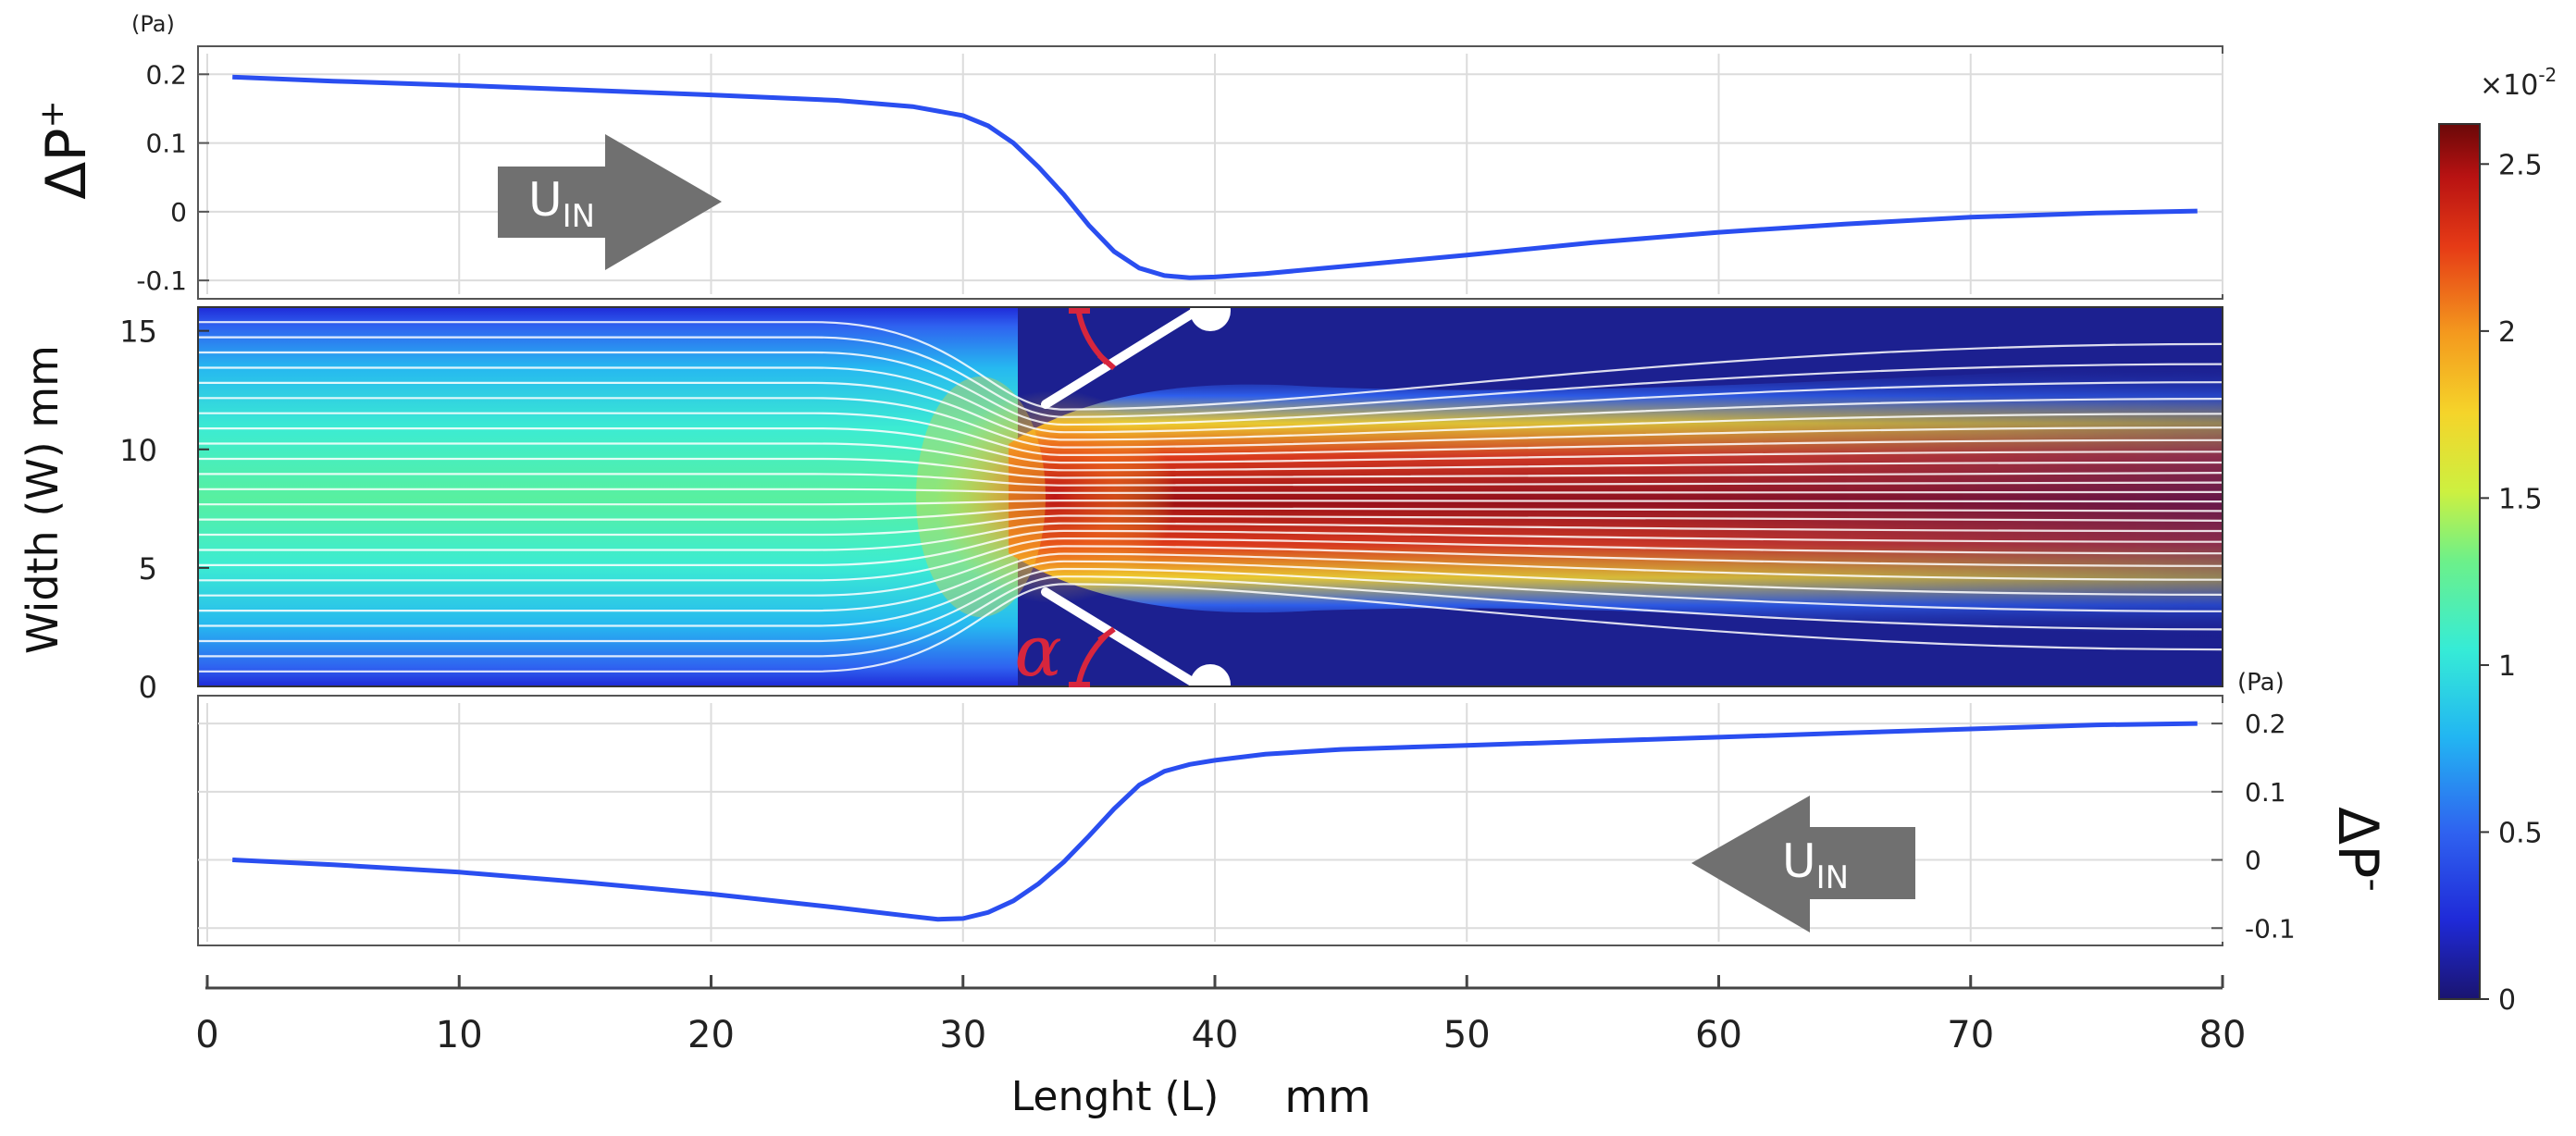  What do you see at coordinates (1092, 656) in the screenshot?
I see `angle-marker-bottom` at bounding box center [1092, 656].